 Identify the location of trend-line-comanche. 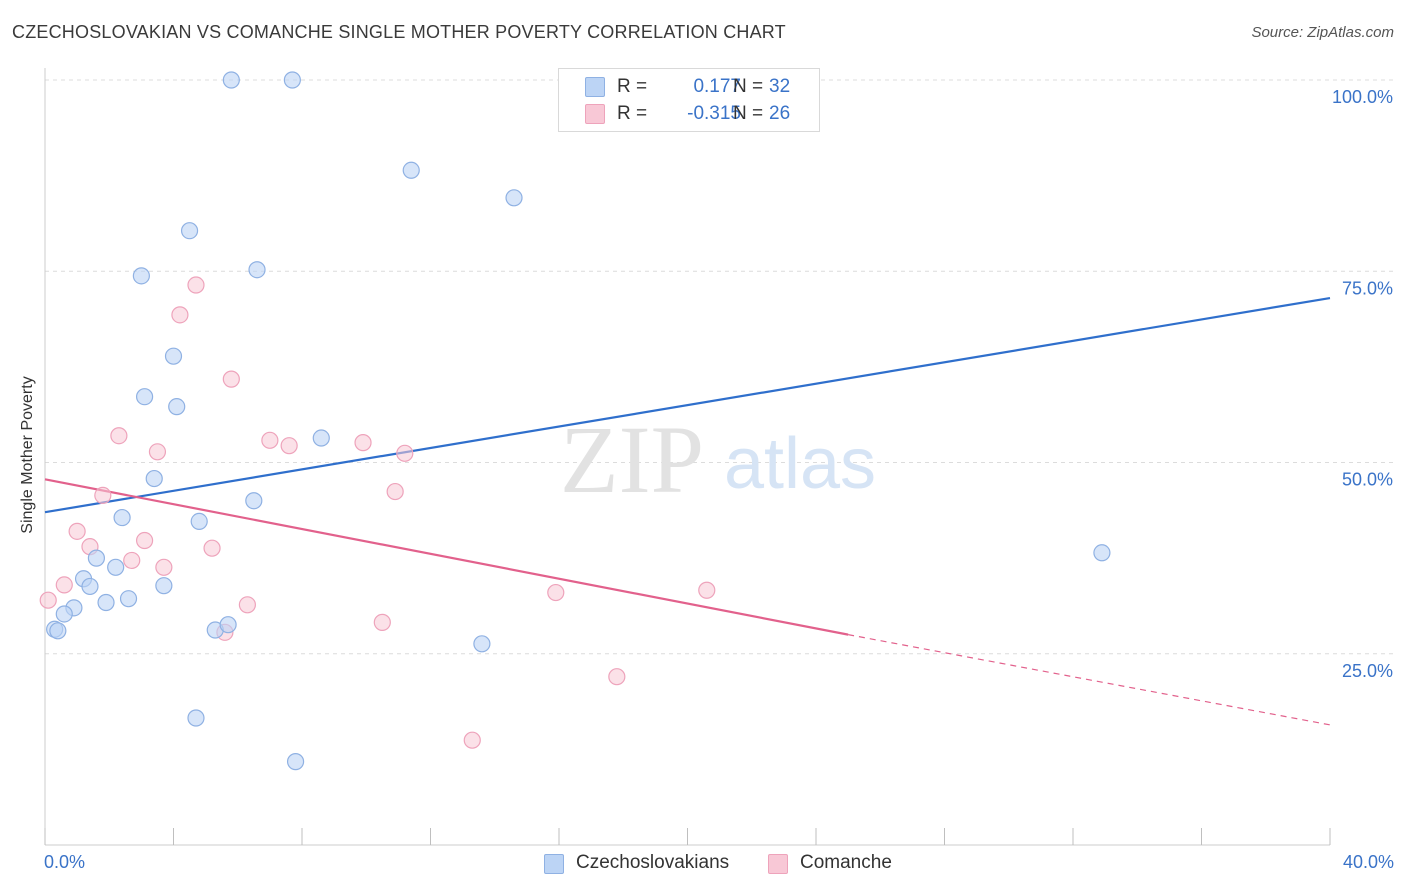
(446, 557).